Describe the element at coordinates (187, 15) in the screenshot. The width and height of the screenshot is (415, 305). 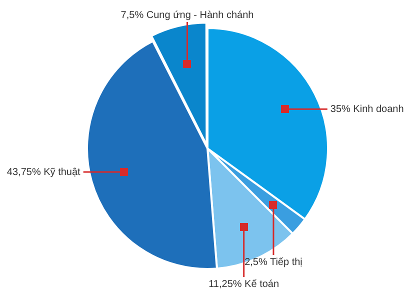
I see `slice-label: 7,5% Cung ứng - Hành chánh` at that location.